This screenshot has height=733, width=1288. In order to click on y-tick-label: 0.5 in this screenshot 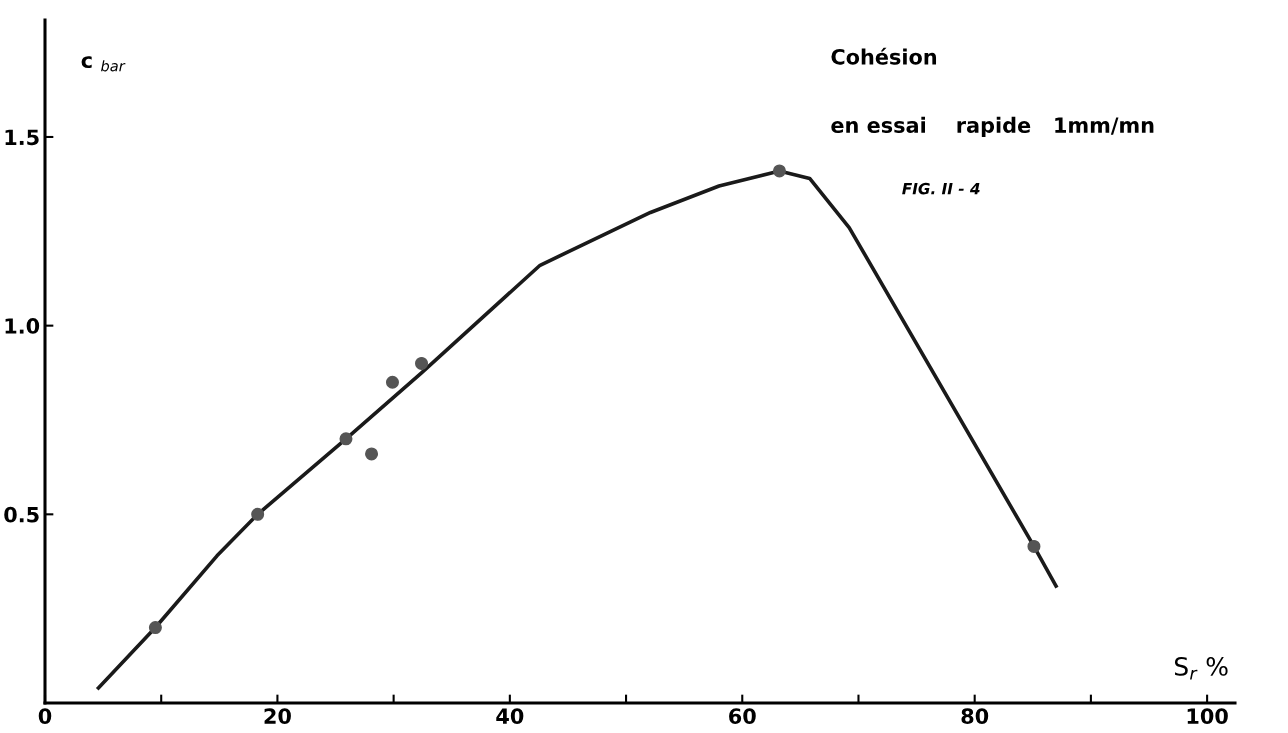, I will do `click(21, 514)`.